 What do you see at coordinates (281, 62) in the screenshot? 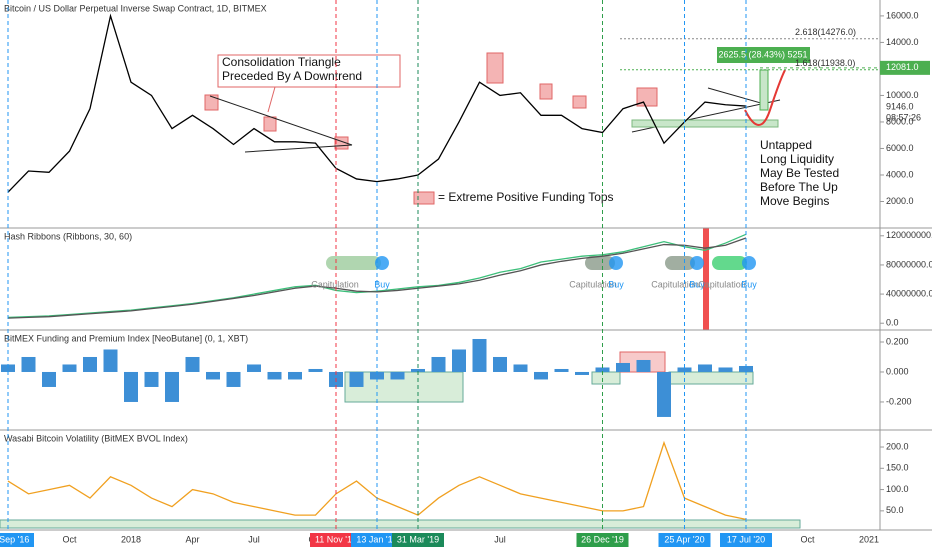
I see `annotation: Consolidation Triangle` at bounding box center [281, 62].